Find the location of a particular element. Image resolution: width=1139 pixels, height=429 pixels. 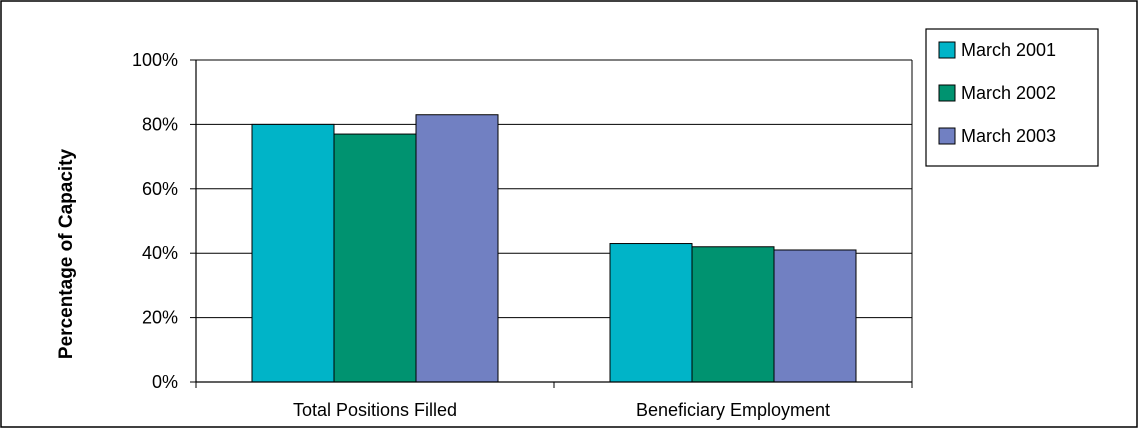

bar-beneficiary-employment-march-2002 is located at coordinates (733, 314).